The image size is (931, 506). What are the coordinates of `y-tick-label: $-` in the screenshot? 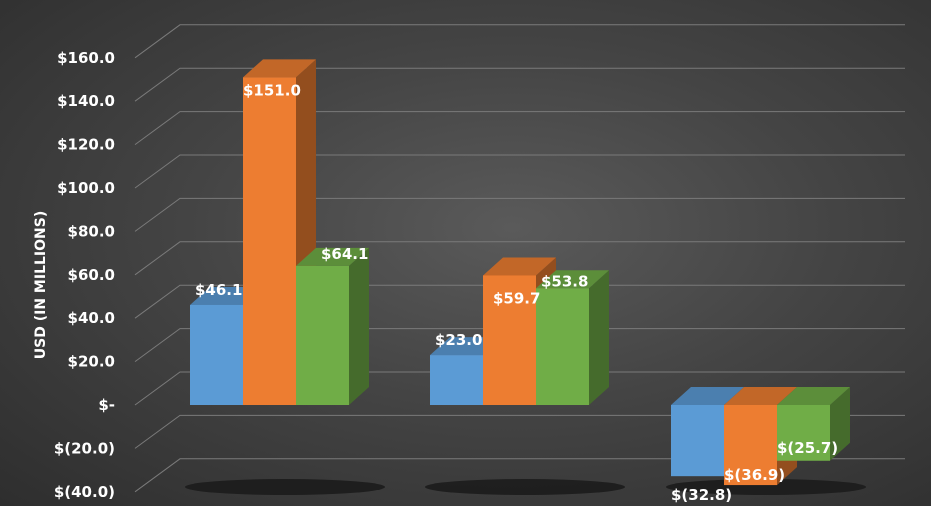 It's located at (106, 405).